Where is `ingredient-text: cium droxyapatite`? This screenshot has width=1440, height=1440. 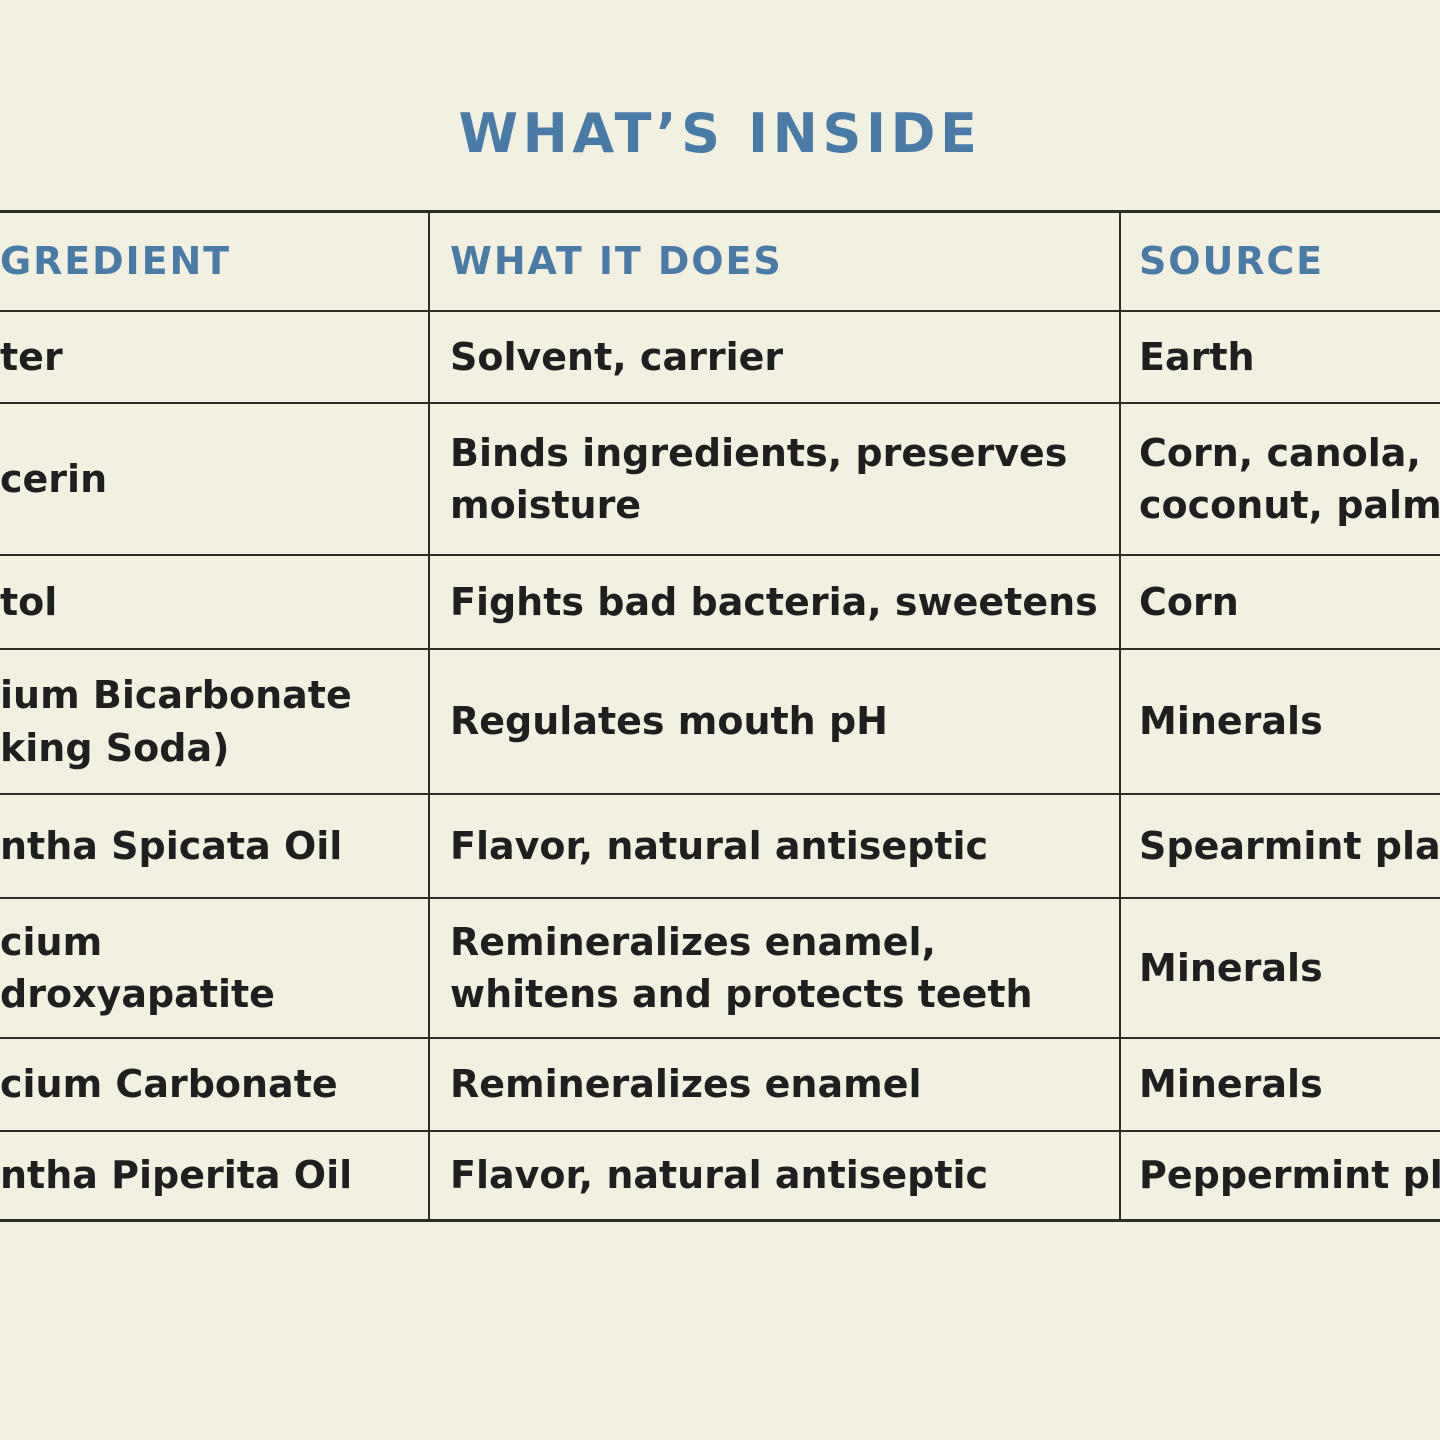
ingredient-text: cium droxyapatite is located at coordinates (137, 967).